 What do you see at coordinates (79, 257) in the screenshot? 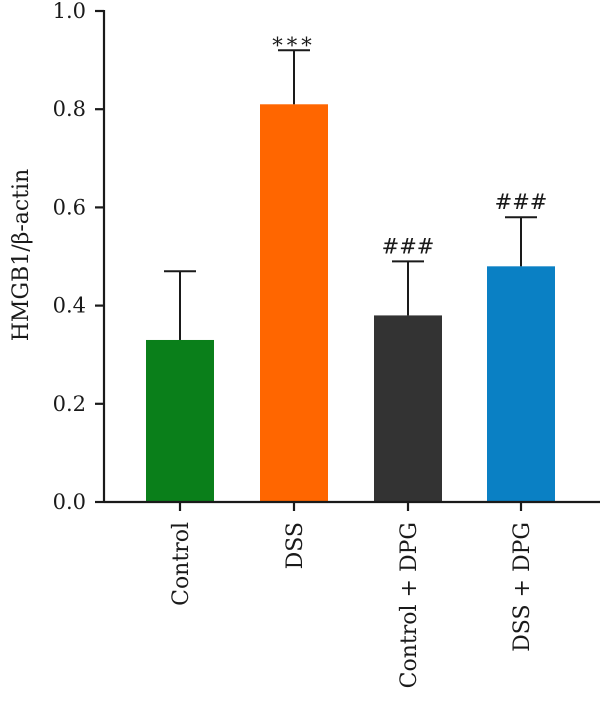
I see `y-axis: 0.0 0.2 0.4 0.6 0.8 1.0` at bounding box center [79, 257].